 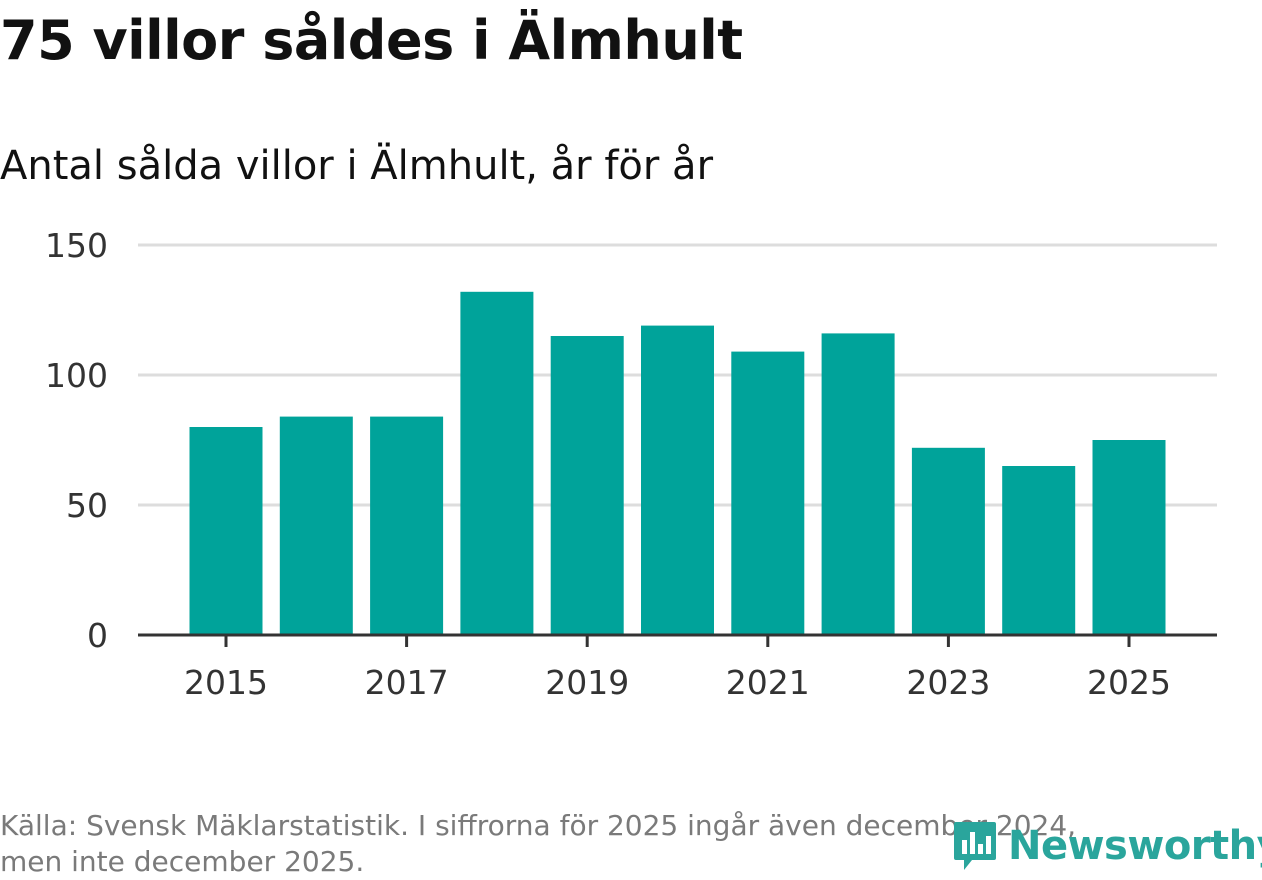 What do you see at coordinates (1129, 682) in the screenshot?
I see `x-tick-label: 2025` at bounding box center [1129, 682].